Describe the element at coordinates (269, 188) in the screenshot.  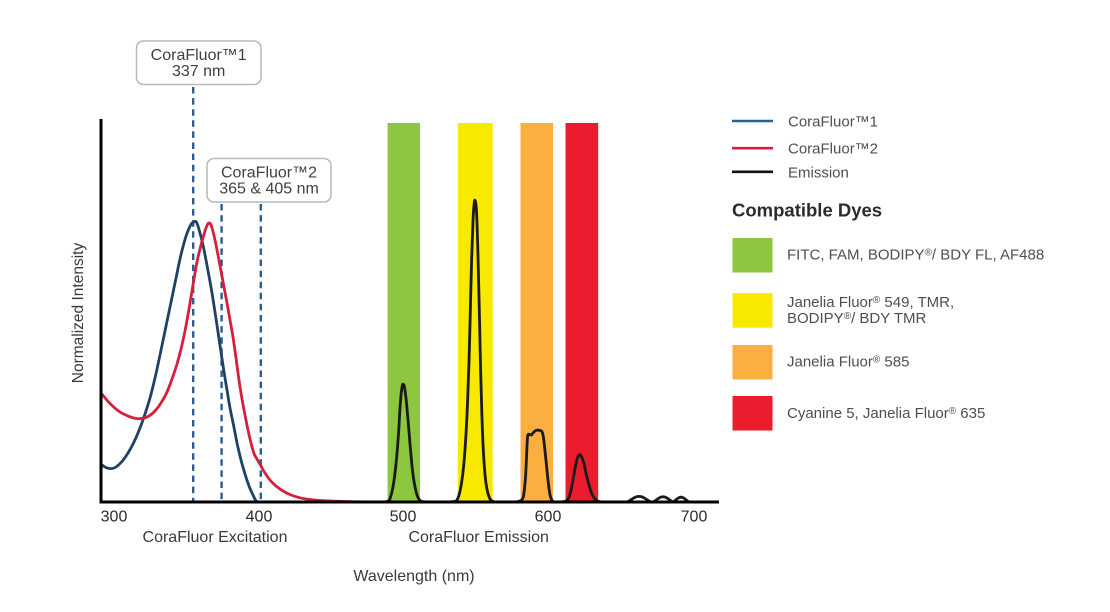
I see `svg-text: 365 & 405 nm` at that location.